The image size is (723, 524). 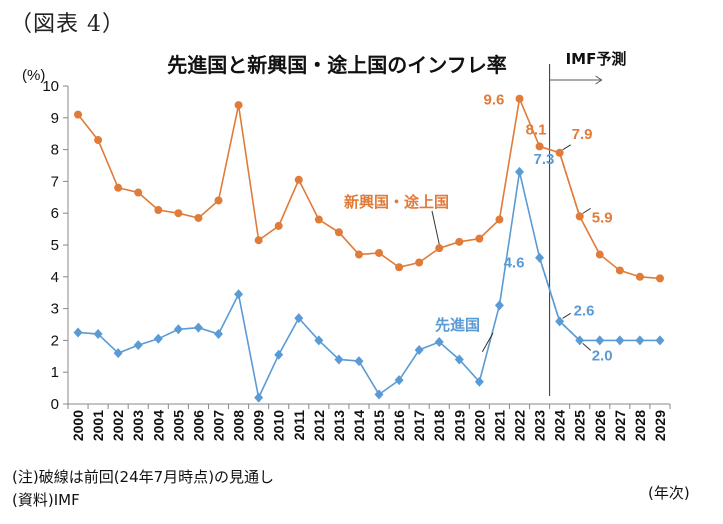 What do you see at coordinates (55, 277) in the screenshot?
I see `y-tick-label: 4` at bounding box center [55, 277].